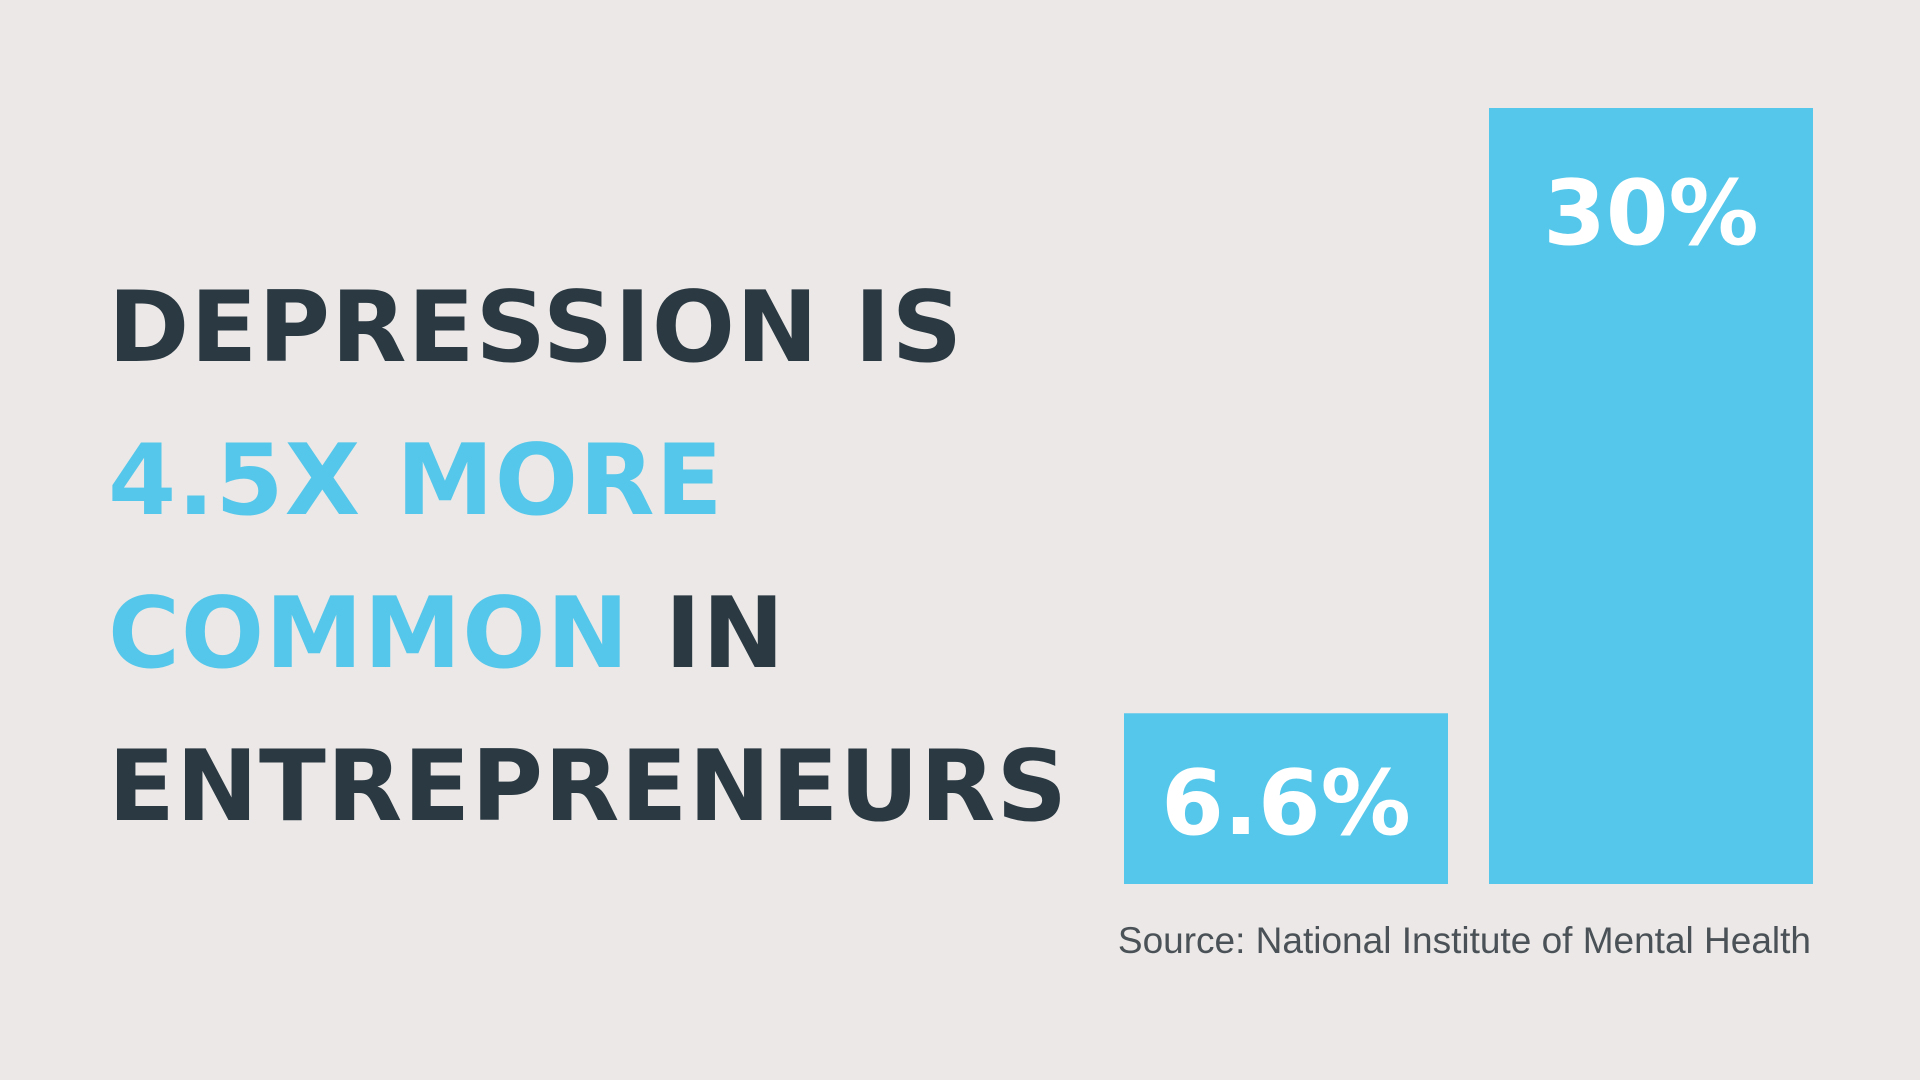  I want to click on headline-line-1: DEPRESSION IS, so click(536, 328).